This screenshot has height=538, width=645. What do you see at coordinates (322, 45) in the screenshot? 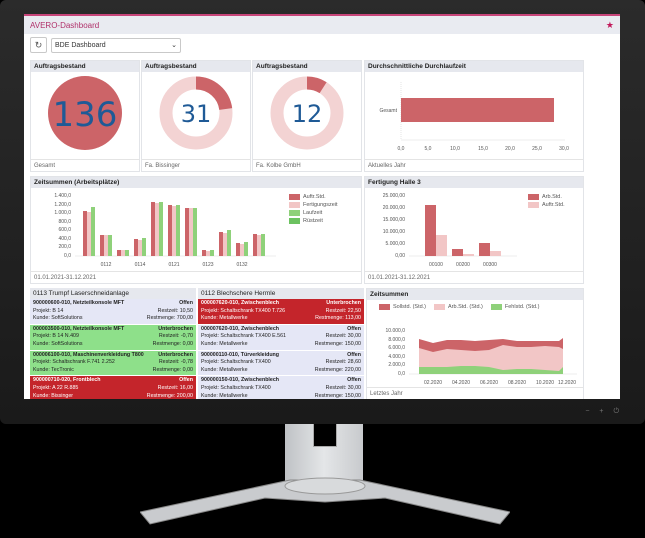
I see `toolbar: ↻ BDE Dashboard ⌄` at bounding box center [322, 45].